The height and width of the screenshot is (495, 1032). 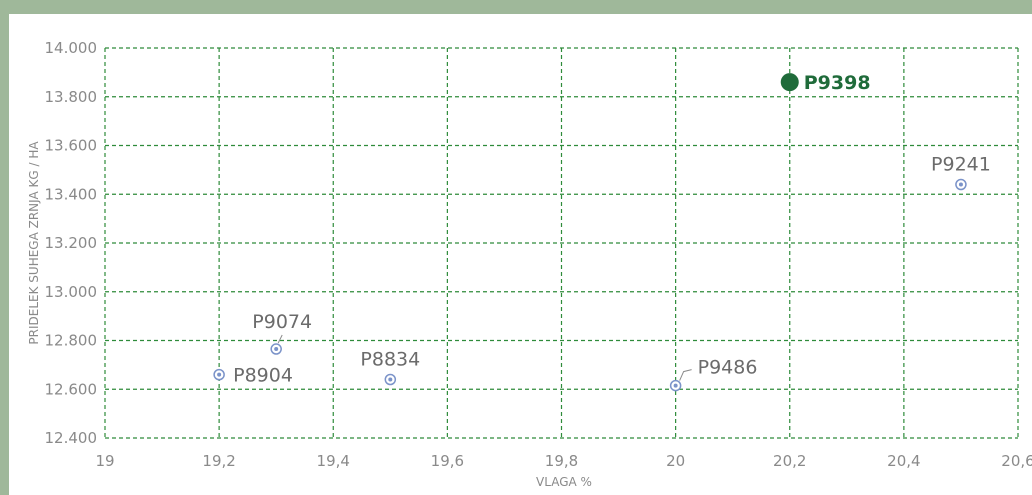 What do you see at coordinates (4, 254) in the screenshot?
I see `left-border` at bounding box center [4, 254].